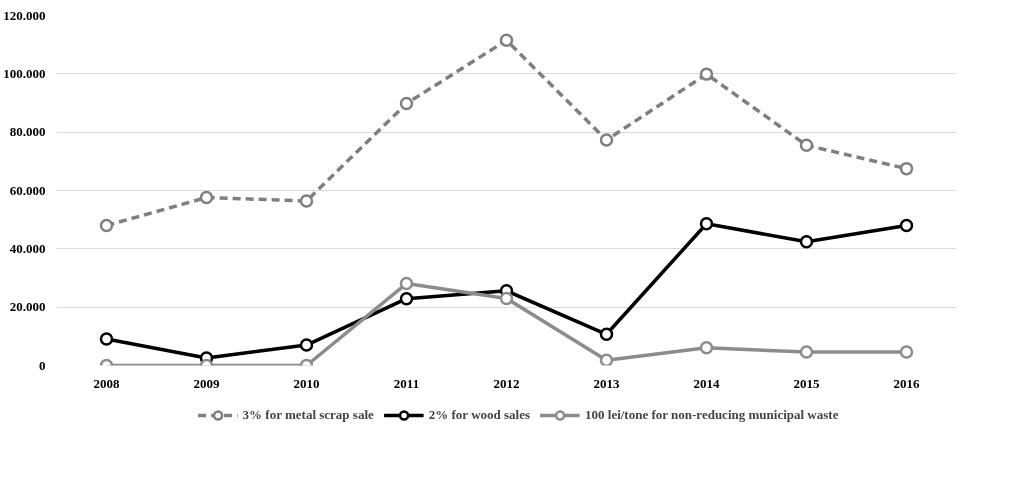  I want to click on y-tick-label: 40.000, so click(27, 248).